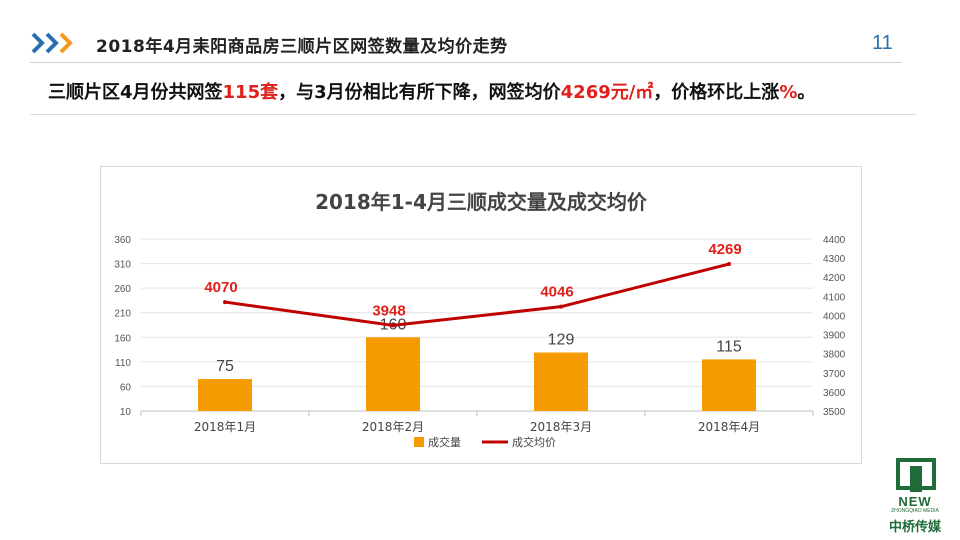 The height and width of the screenshot is (540, 960). What do you see at coordinates (122, 265) in the screenshot?
I see `y-left-tick-label: 310` at bounding box center [122, 265].